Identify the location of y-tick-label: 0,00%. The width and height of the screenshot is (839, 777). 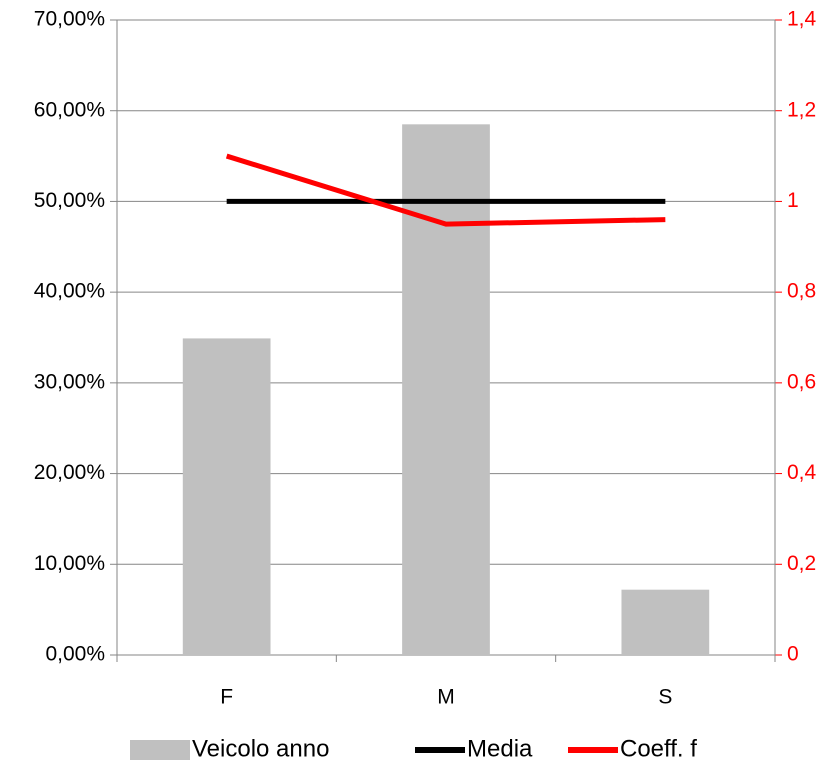
(75, 654).